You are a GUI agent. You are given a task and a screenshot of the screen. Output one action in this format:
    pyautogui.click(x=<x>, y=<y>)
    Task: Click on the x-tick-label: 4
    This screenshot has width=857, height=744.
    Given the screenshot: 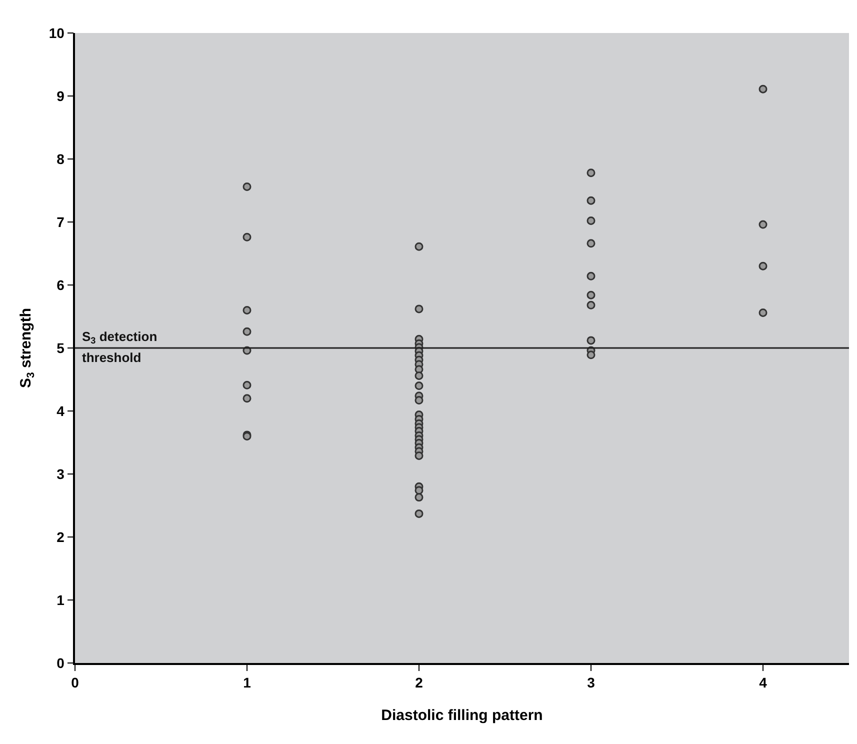 What is the action you would take?
    pyautogui.click(x=763, y=682)
    